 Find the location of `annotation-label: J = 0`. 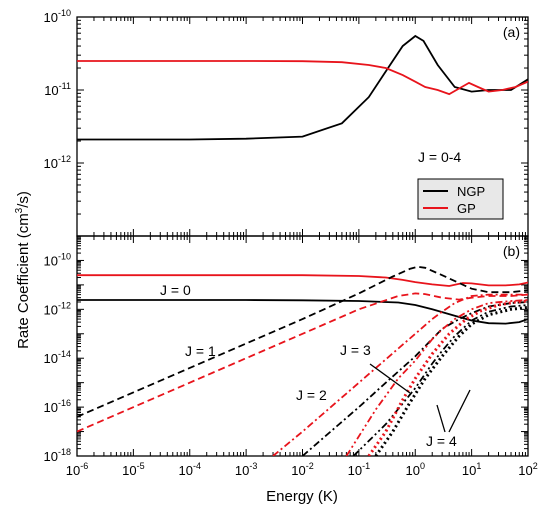

annotation-label: J = 0 is located at coordinates (175, 290).